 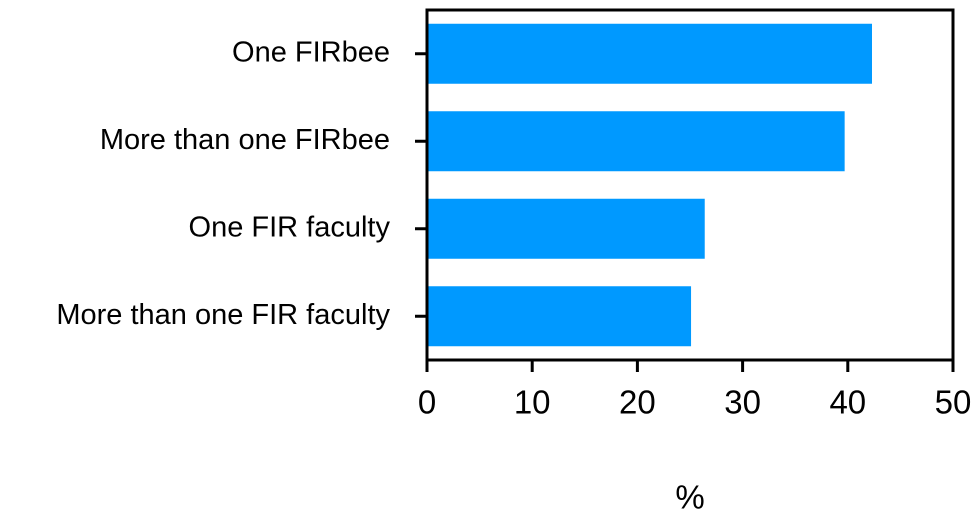 I want to click on x-tick-label: 50, so click(x=953, y=402).